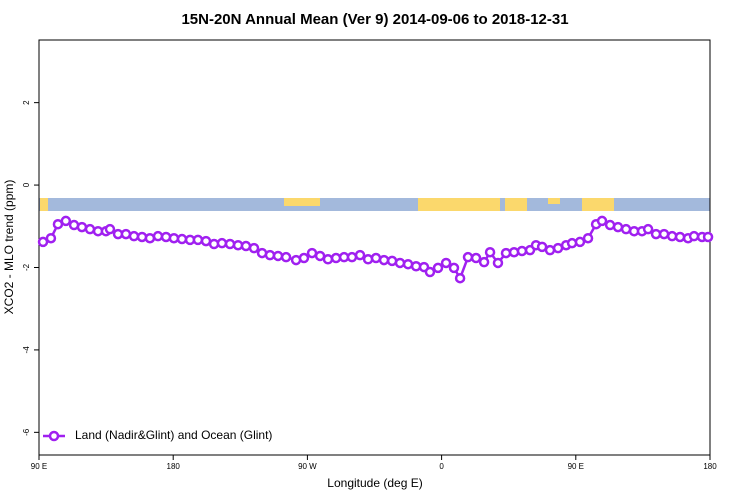  What do you see at coordinates (307, 466) in the screenshot?
I see `x-tick-label: 90 W` at bounding box center [307, 466].